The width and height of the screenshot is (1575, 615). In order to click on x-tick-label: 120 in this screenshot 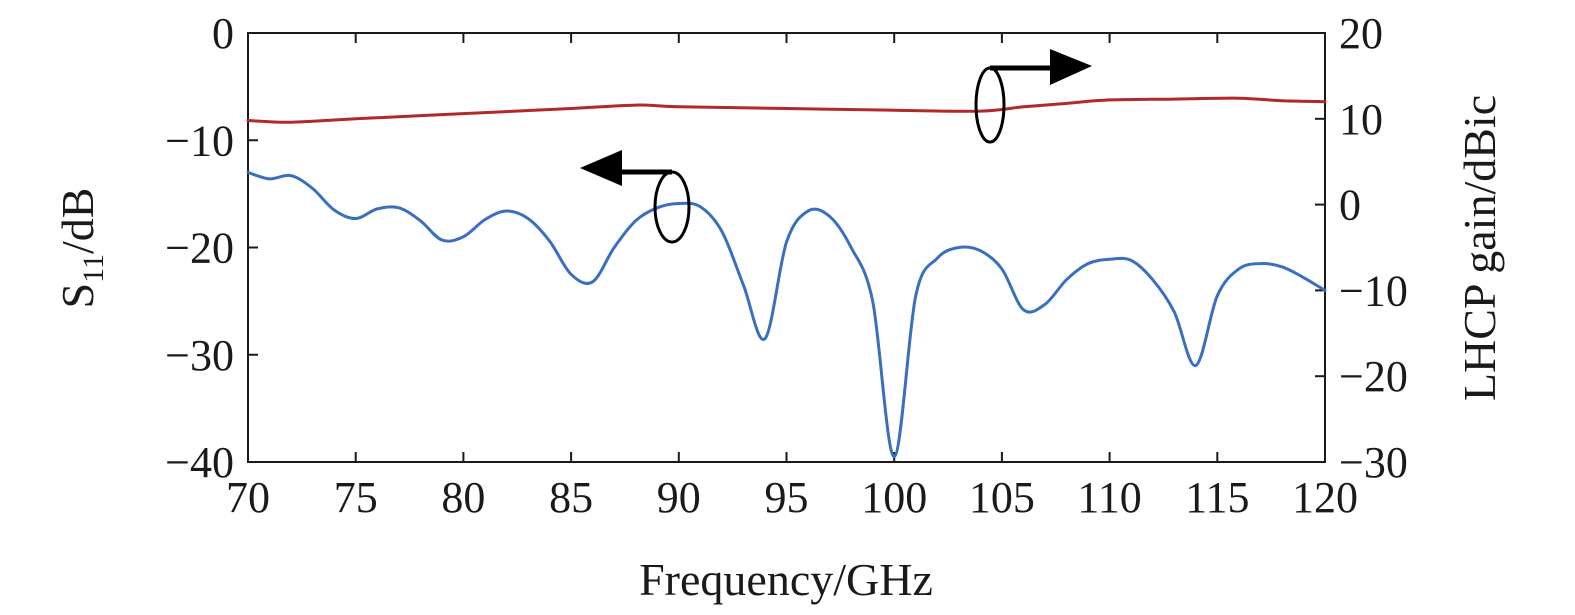, I will do `click(1325, 497)`.